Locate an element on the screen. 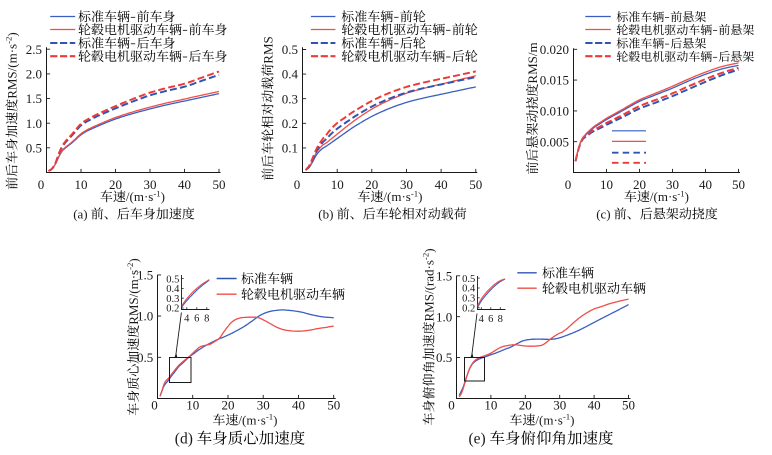 This screenshot has width=772, height=455. svg-text: (e) is located at coordinates (477, 439).